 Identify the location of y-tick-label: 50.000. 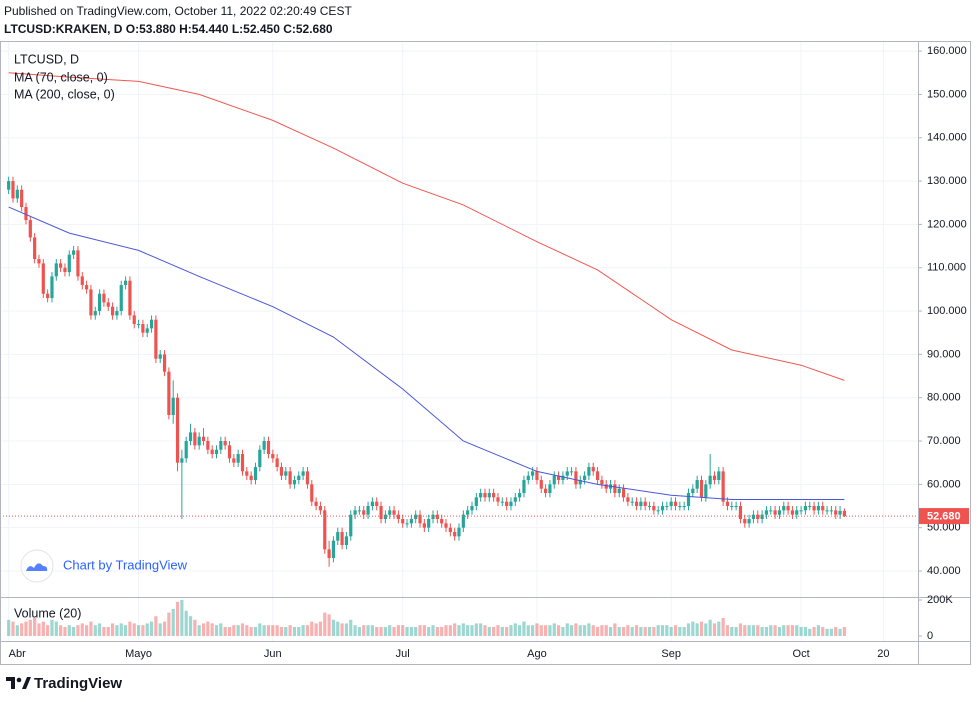
(944, 528).